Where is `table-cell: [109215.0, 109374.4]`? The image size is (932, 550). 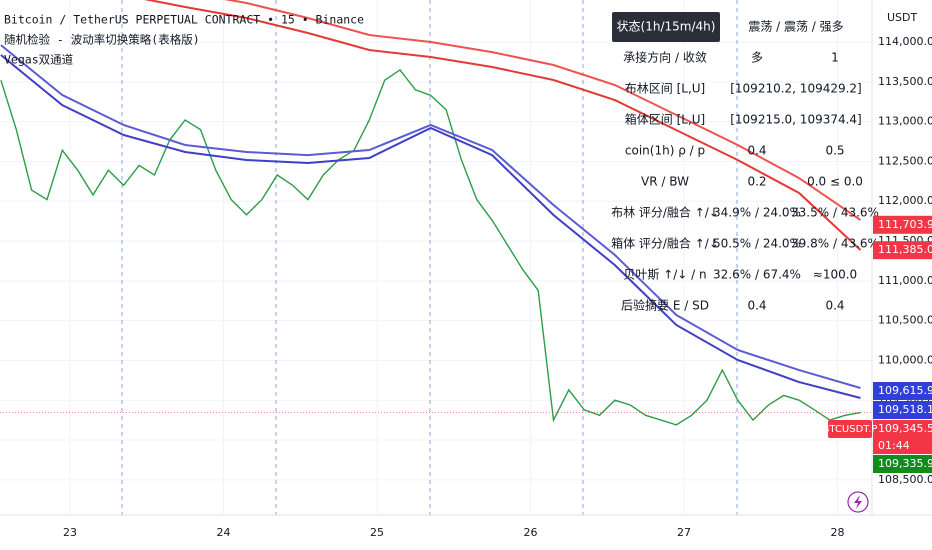 table-cell: [109215.0, 109374.4] is located at coordinates (796, 120).